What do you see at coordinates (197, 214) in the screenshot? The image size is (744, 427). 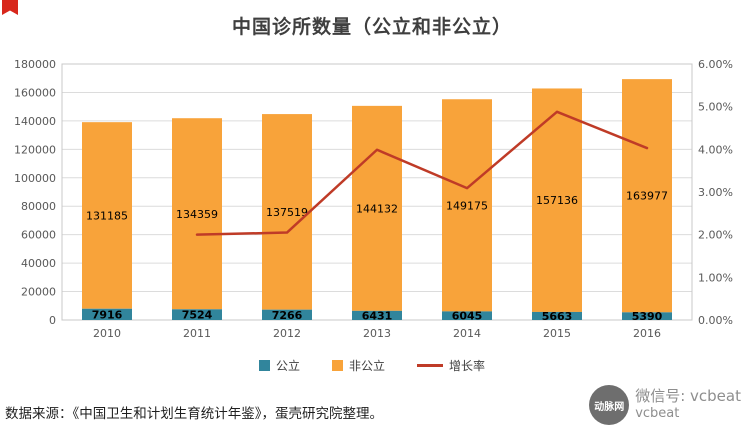 I see `svg-text: 134359` at bounding box center [197, 214].